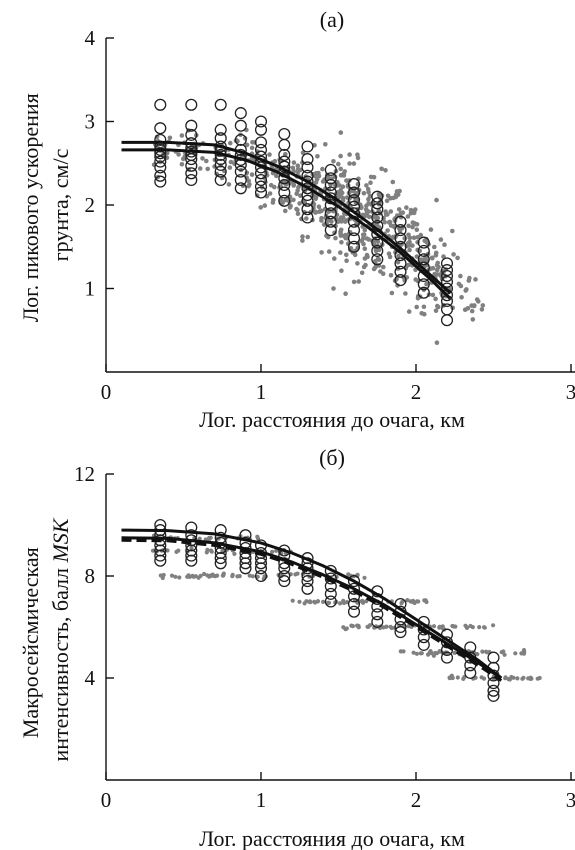 The height and width of the screenshot is (850, 575). Describe the element at coordinates (30, 642) in the screenshot. I see `panel-b-y-axis-title-line1: Макросейсмическая` at that location.